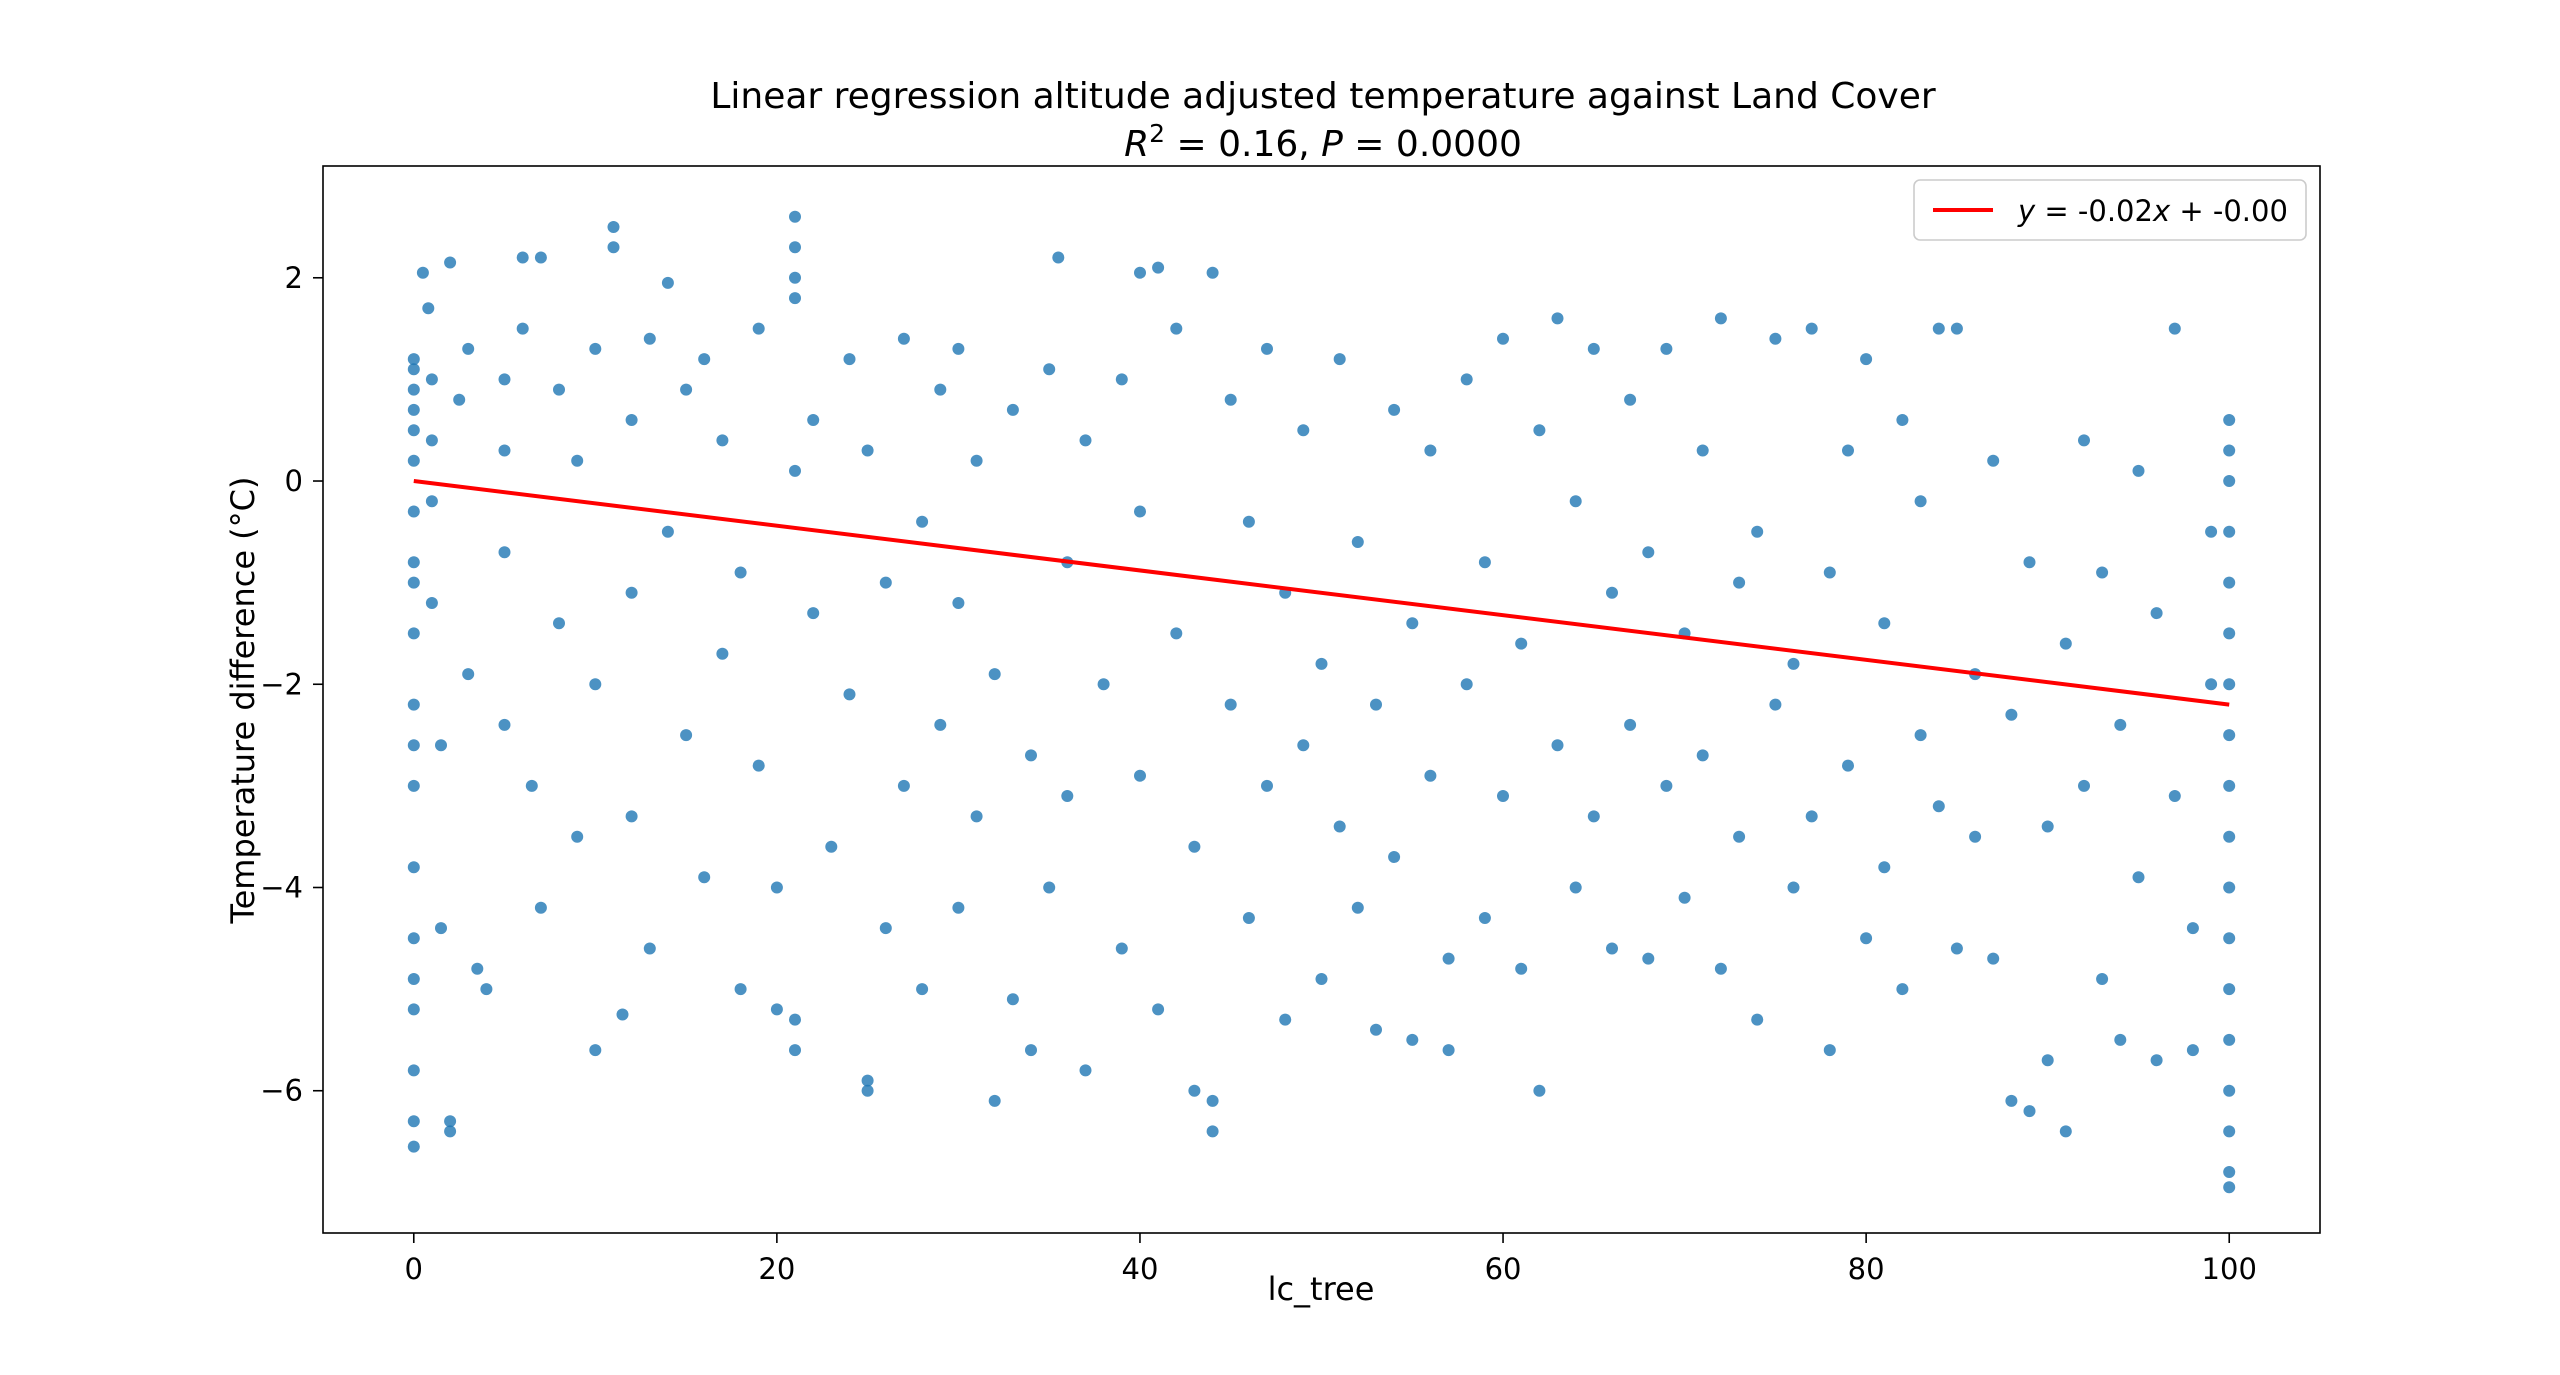 Image resolution: width=2560 pixels, height=1375 pixels. Describe the element at coordinates (1432, 144) in the screenshot. I see `p-value: = 0.0000` at that location.